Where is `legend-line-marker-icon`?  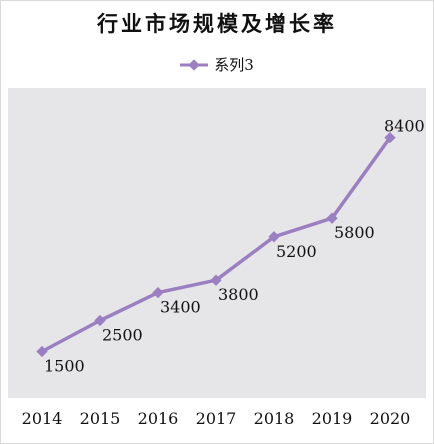 legend-line-marker-icon is located at coordinates (194, 64).